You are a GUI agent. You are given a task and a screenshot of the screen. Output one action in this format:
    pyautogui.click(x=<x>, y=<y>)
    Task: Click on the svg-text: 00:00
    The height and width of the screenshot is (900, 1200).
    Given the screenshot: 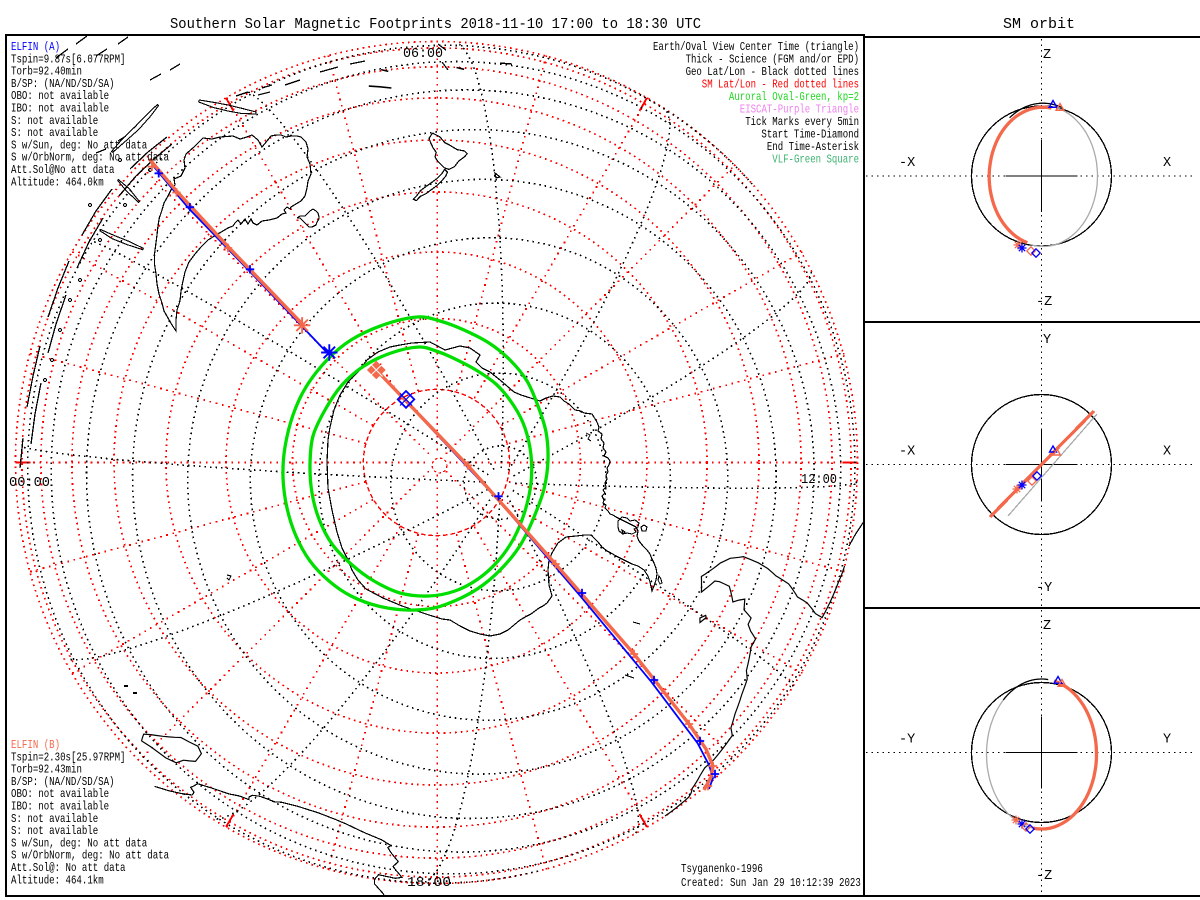 What is the action you would take?
    pyautogui.click(x=29, y=483)
    